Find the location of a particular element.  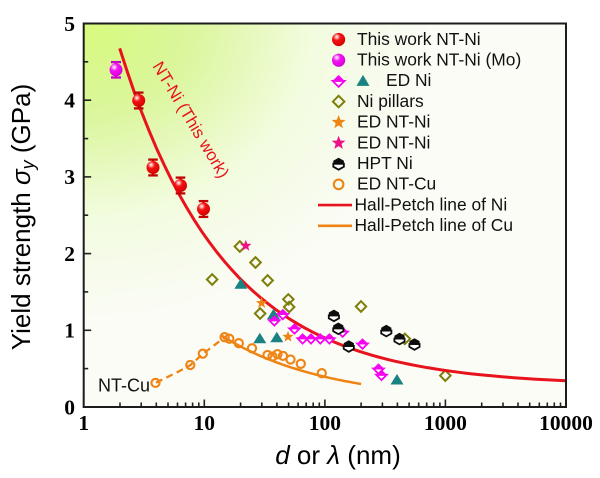

svg-text: Ni pillars is located at coordinates (390, 101).